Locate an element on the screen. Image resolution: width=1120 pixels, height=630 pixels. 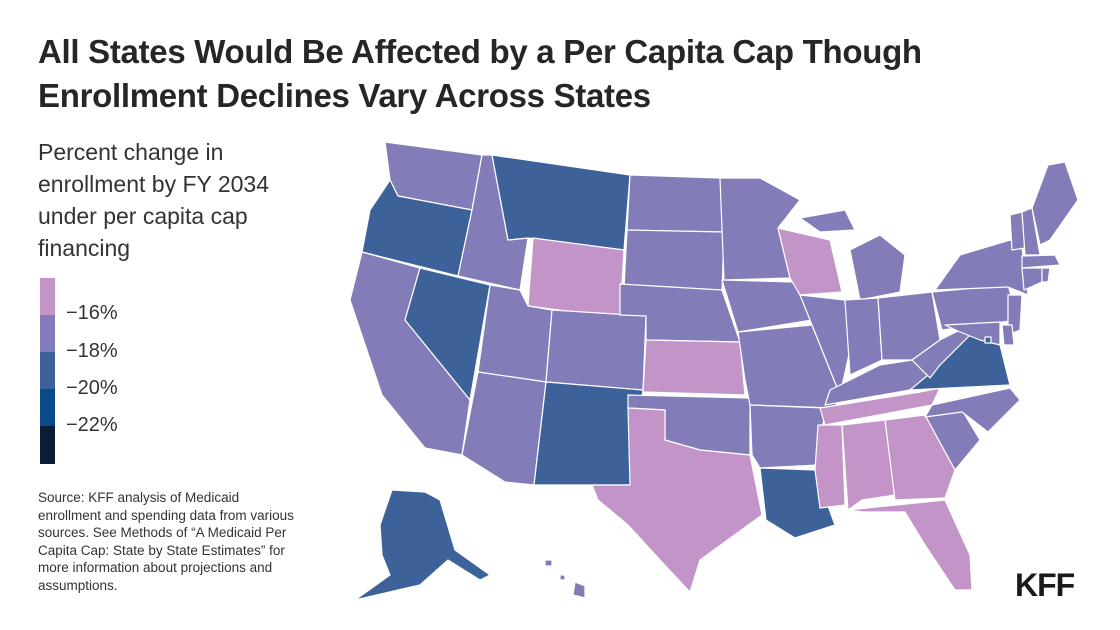
state-SD is located at coordinates (674, 261).